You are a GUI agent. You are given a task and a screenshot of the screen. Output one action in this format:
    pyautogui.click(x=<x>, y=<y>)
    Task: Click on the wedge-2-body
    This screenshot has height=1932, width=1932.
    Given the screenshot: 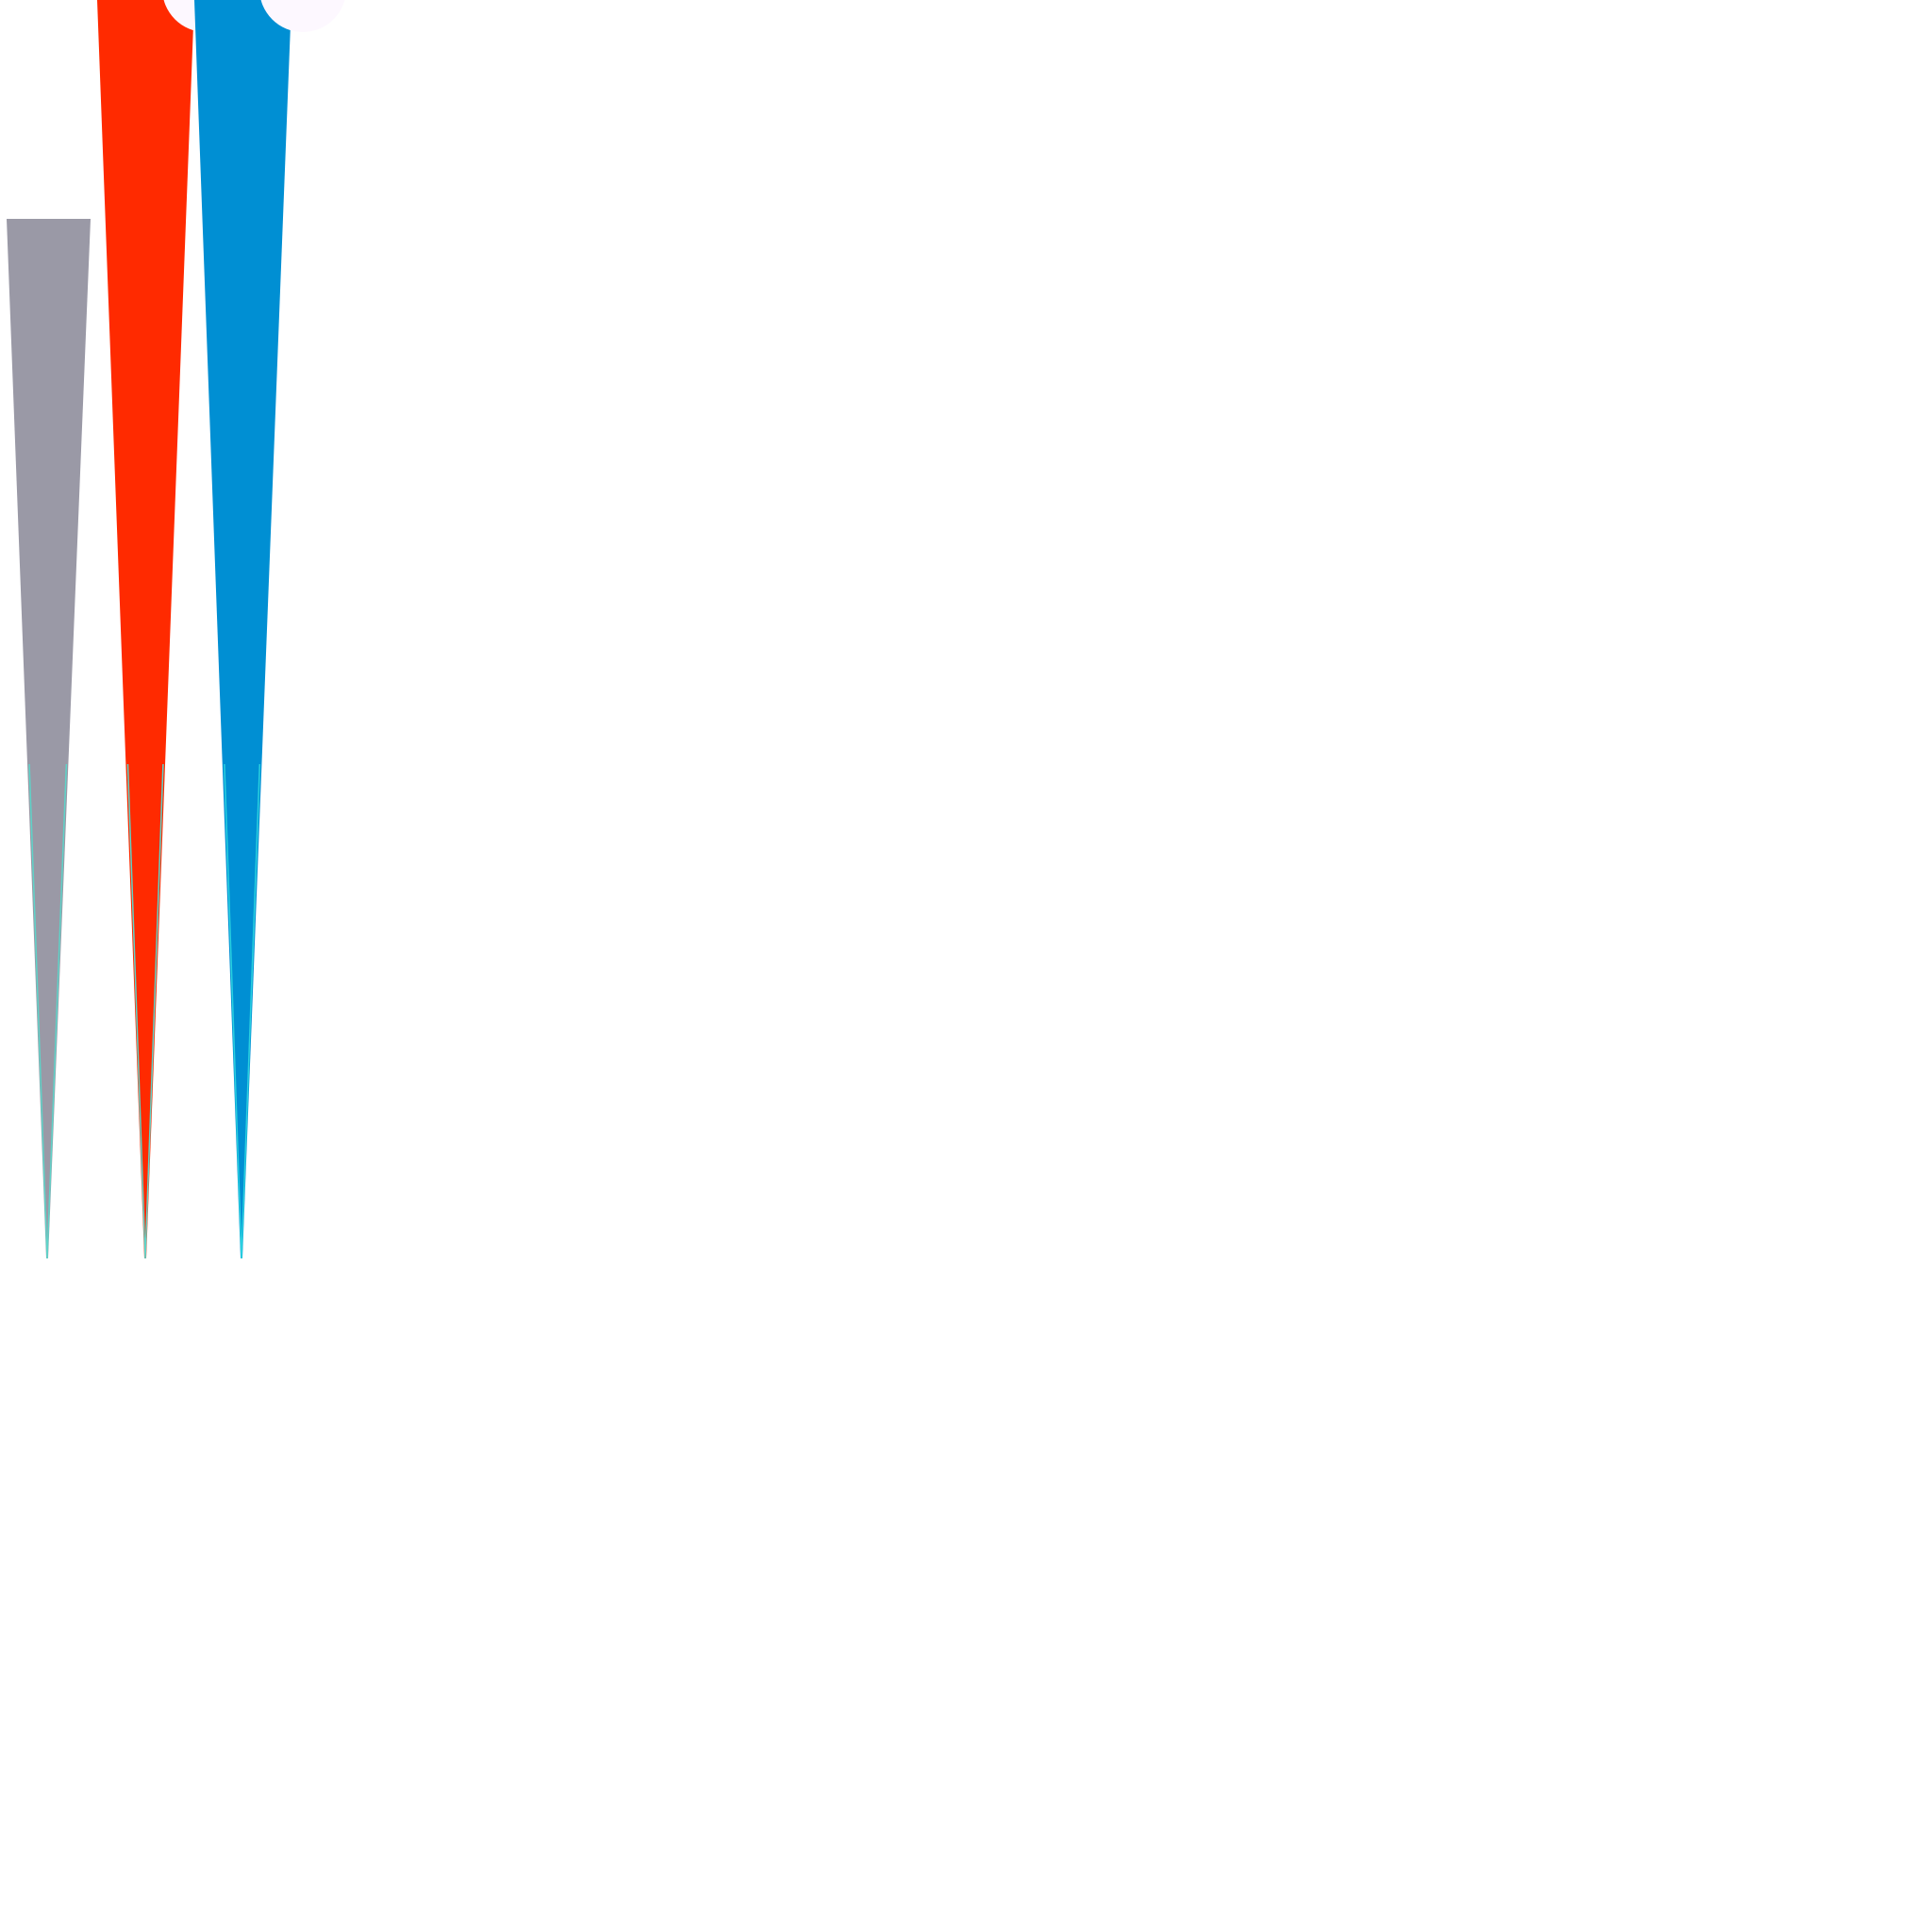 What is the action you would take?
    pyautogui.click(x=145, y=629)
    